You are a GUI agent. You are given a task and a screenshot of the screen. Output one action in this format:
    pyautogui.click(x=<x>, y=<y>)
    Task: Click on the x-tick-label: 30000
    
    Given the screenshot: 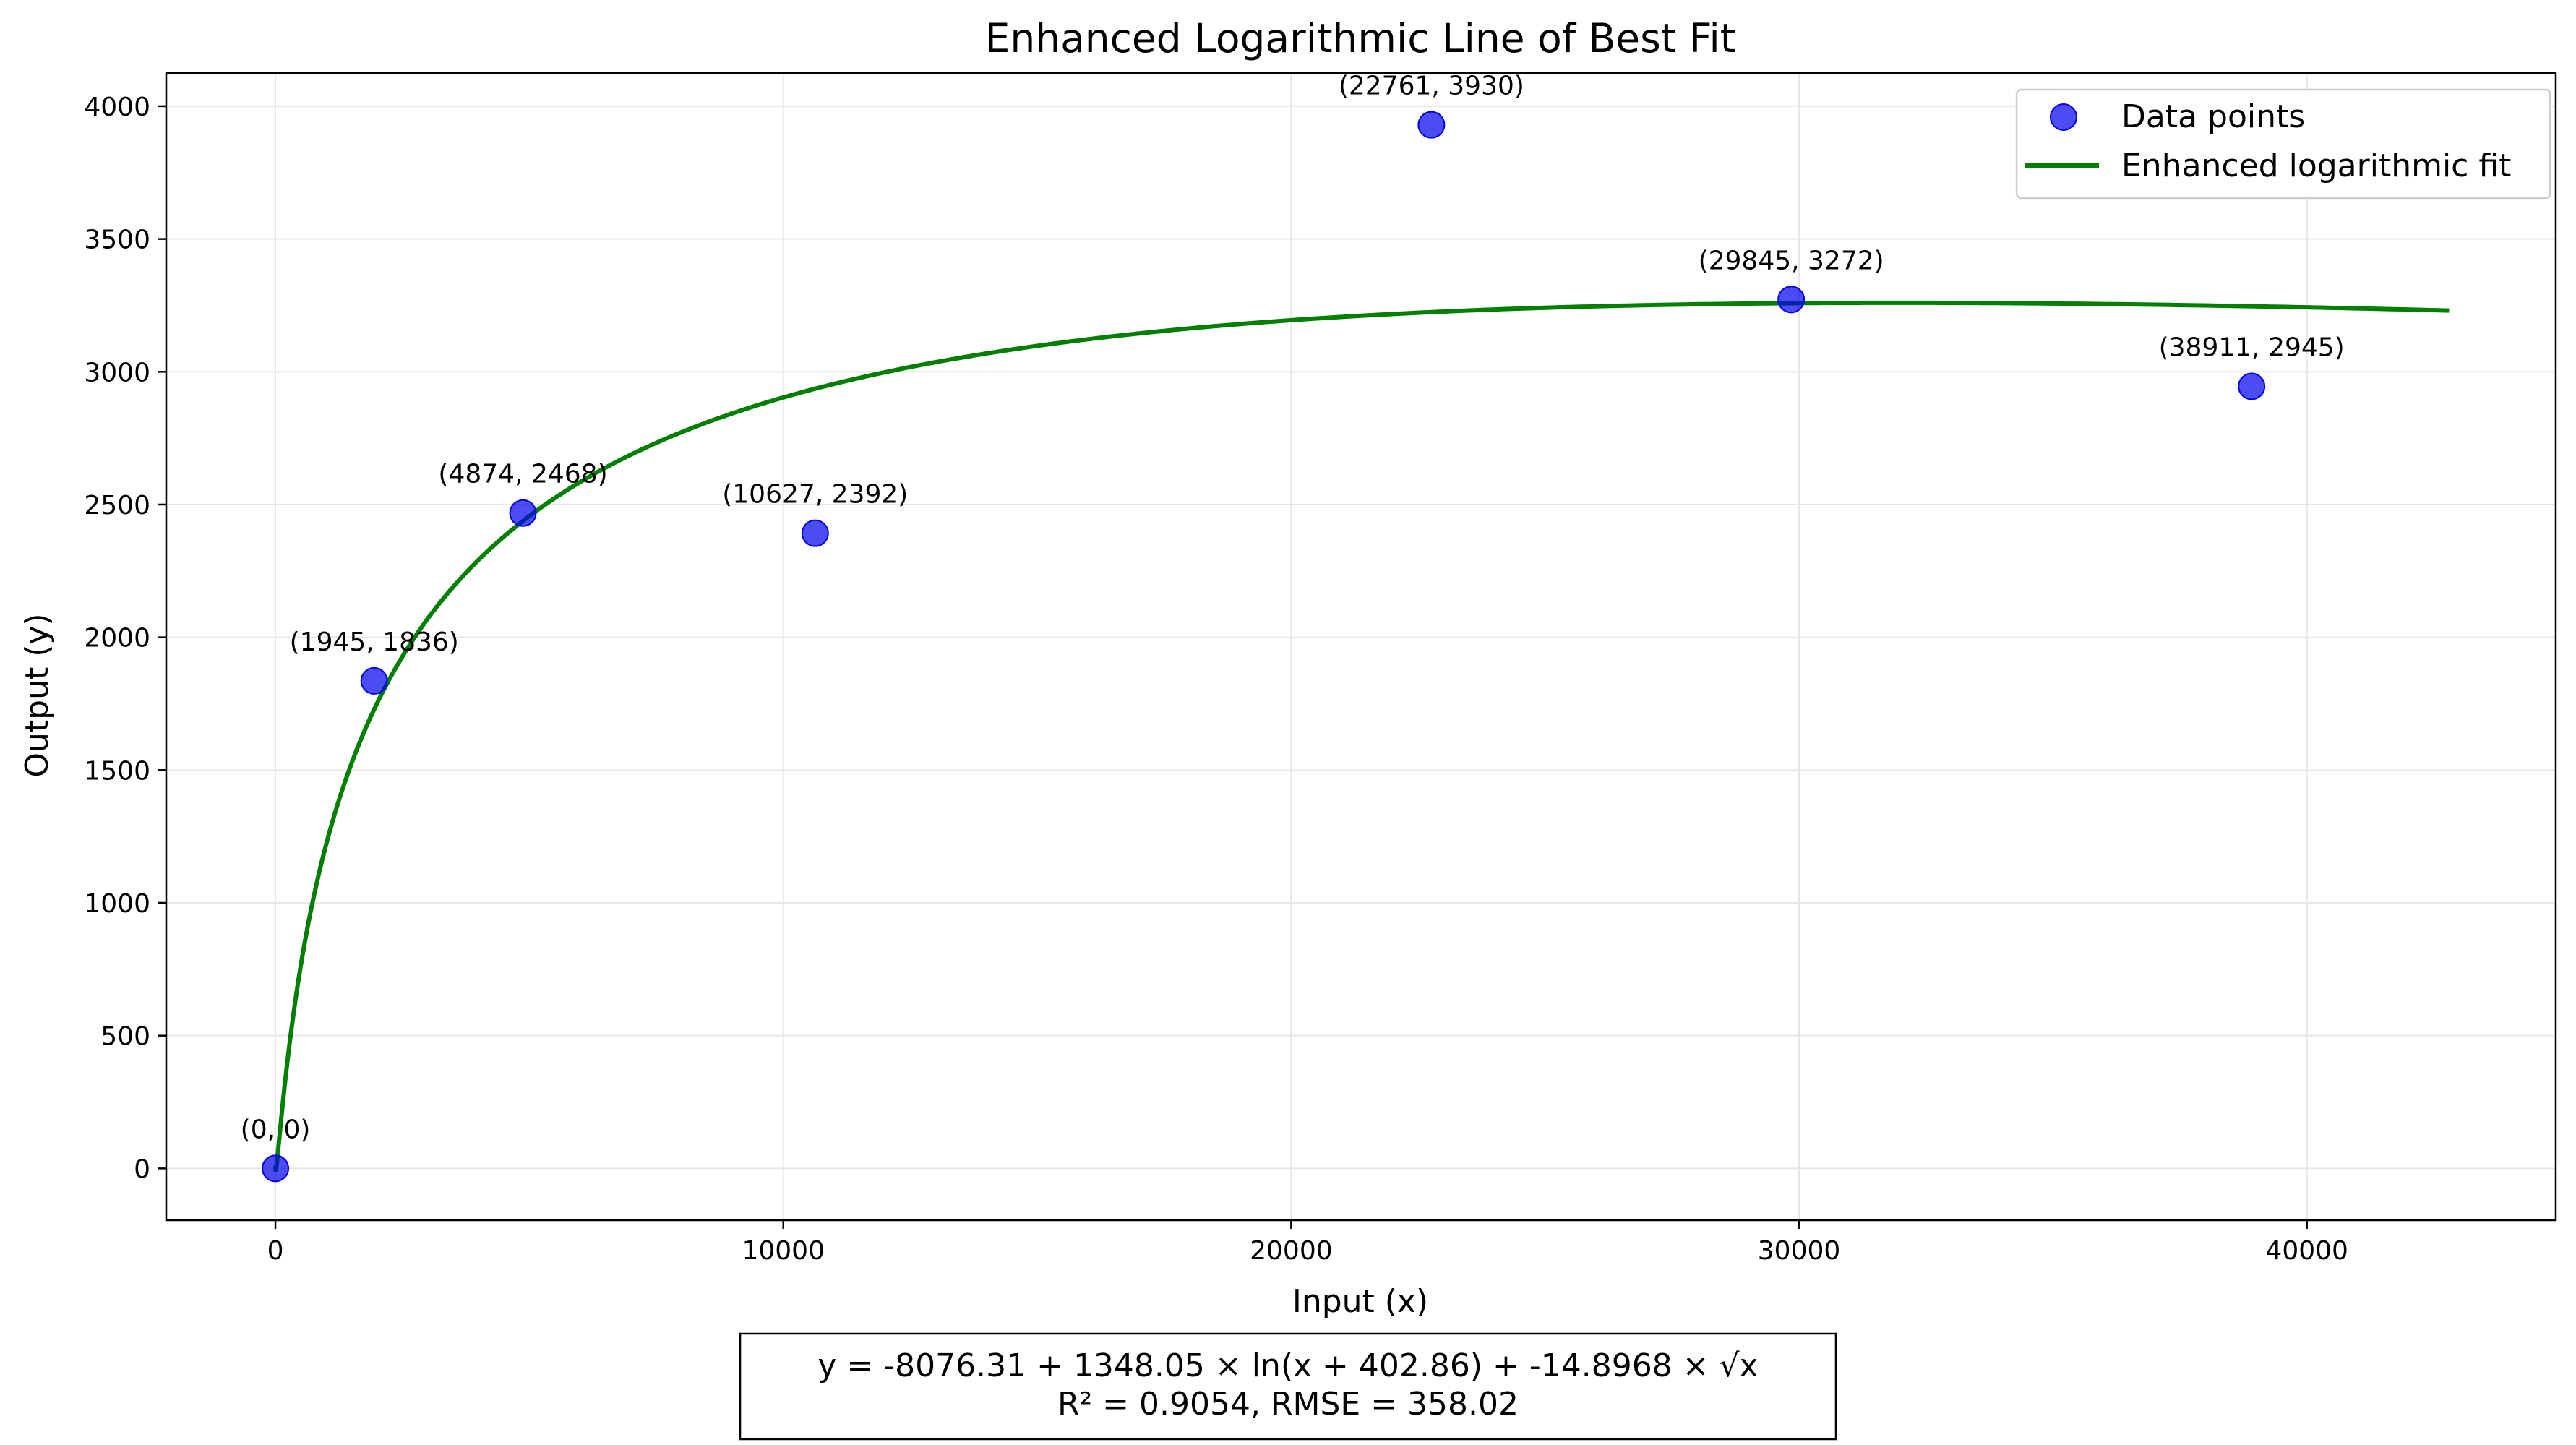 What is the action you would take?
    pyautogui.click(x=1800, y=1251)
    